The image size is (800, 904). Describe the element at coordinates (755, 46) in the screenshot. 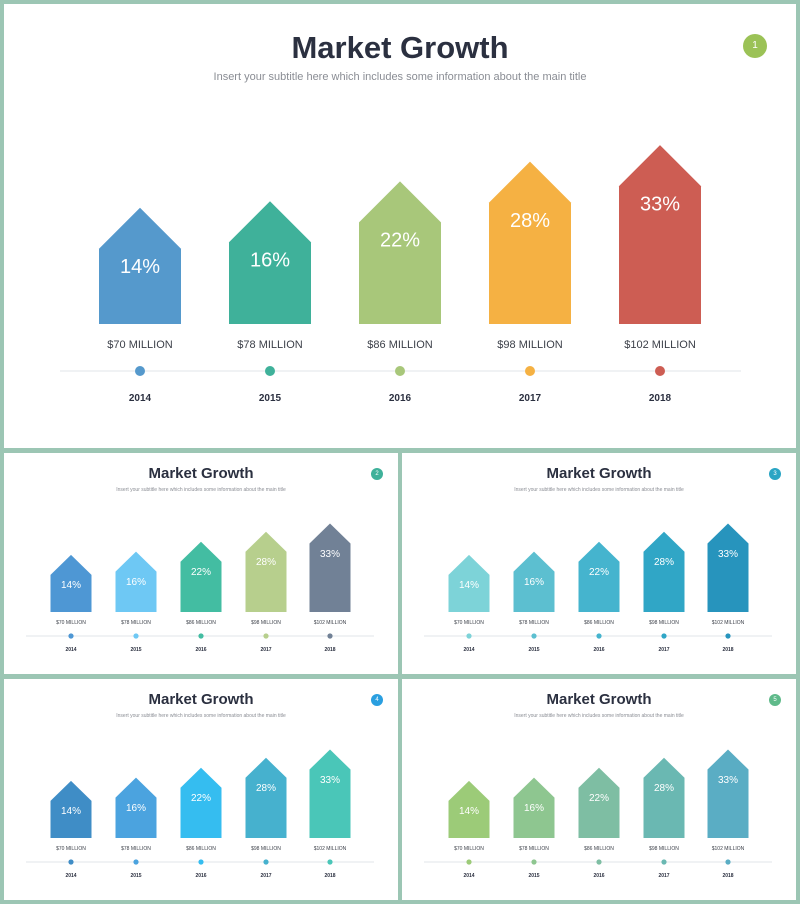

I see `page-number-badge: 1` at that location.